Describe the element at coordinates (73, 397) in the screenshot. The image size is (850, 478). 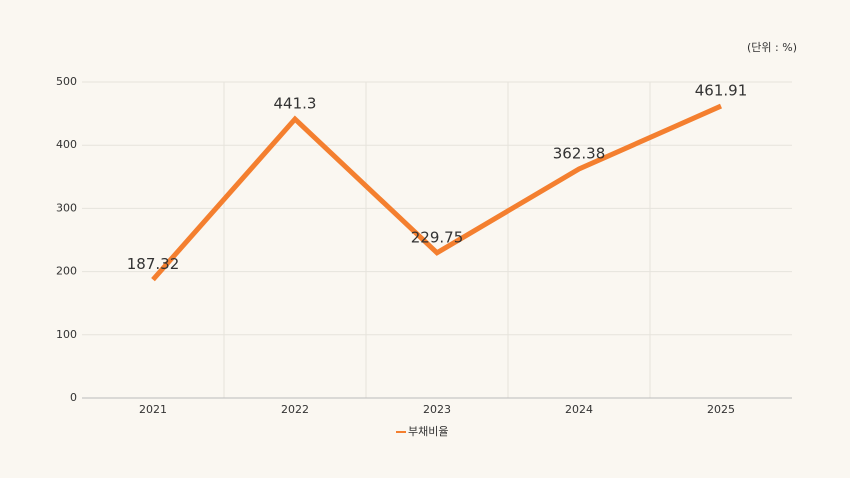
I see `y-tick-label: 0` at that location.